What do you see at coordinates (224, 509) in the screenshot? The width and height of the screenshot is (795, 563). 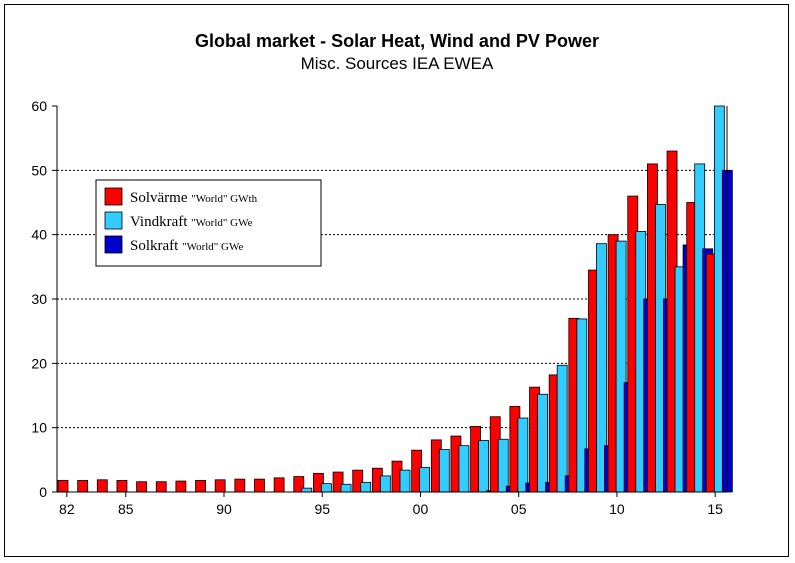 I see `x-tick-label: 90` at bounding box center [224, 509].